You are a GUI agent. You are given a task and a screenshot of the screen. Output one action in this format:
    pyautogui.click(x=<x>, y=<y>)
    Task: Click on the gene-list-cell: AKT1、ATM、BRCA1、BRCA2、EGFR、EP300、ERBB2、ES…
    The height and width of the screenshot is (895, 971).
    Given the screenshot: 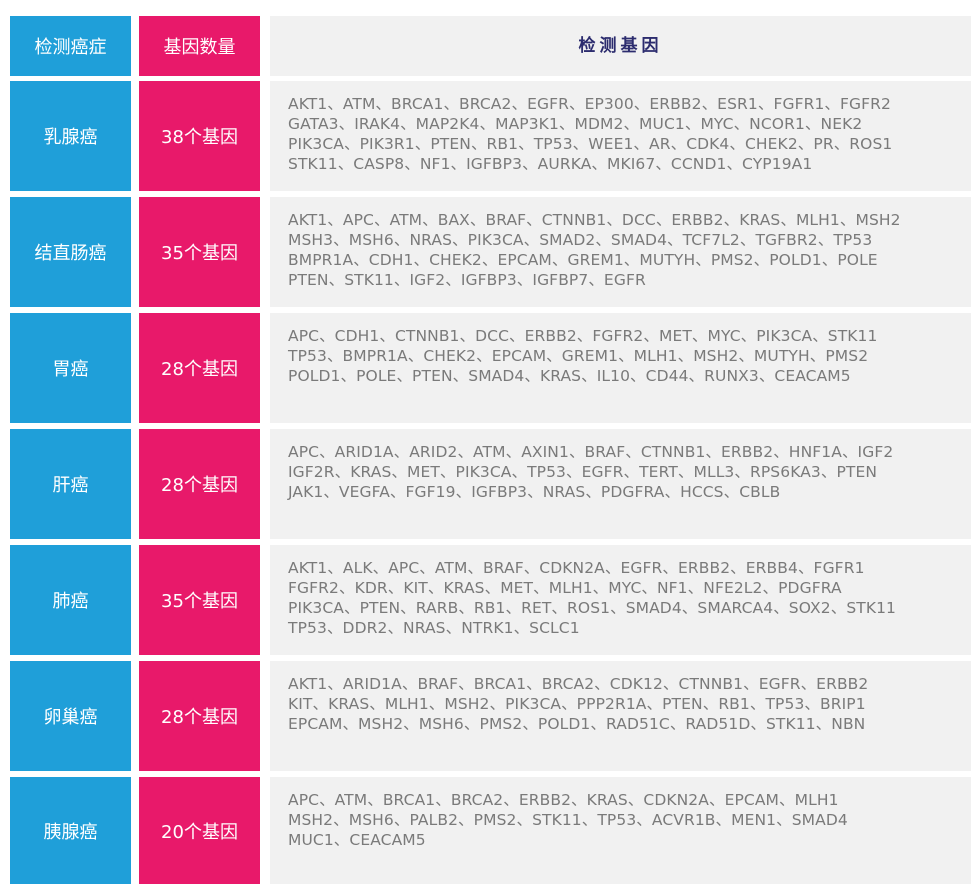 What is the action you would take?
    pyautogui.click(x=620, y=136)
    